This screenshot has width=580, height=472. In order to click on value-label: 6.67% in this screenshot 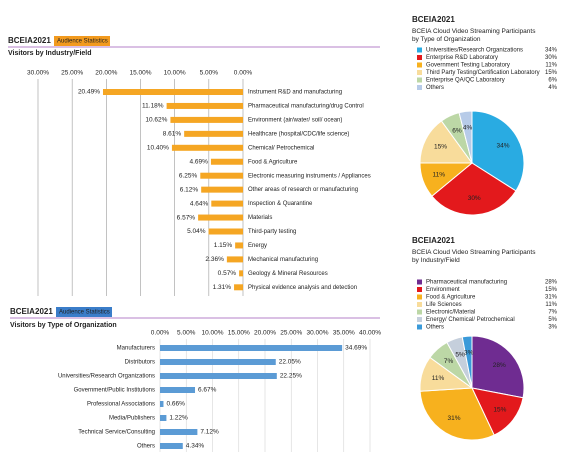, I will do `click(207, 390)`.